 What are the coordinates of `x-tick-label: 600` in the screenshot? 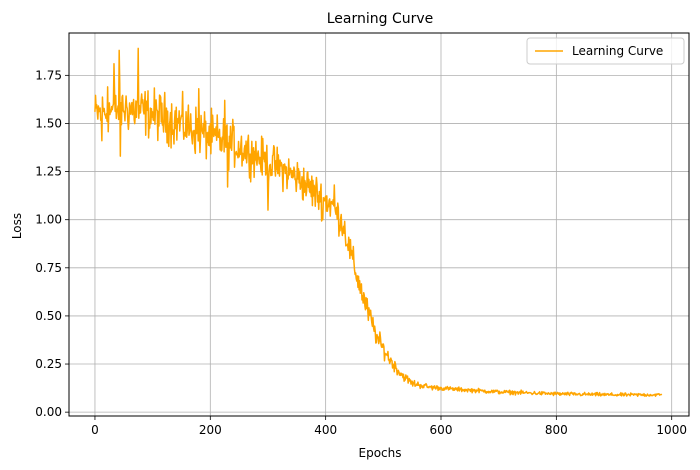 It's located at (441, 430).